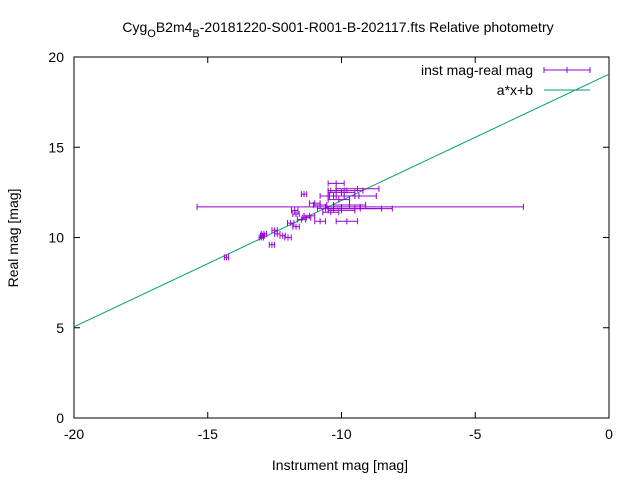 Image resolution: width=640 pixels, height=480 pixels. I want to click on y-tick-label: 0, so click(60, 418).